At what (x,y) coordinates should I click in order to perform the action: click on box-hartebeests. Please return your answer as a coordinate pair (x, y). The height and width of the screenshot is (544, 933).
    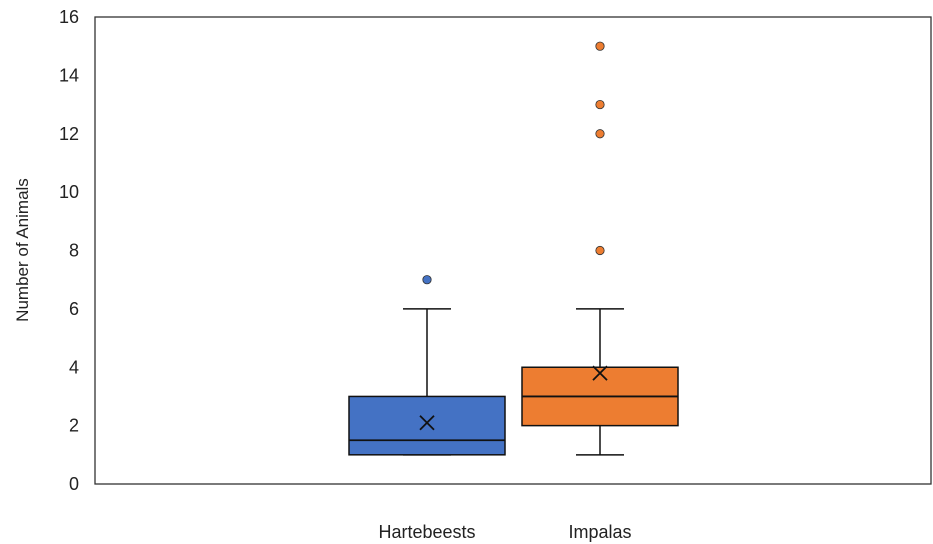
    Looking at the image, I should click on (427, 365).